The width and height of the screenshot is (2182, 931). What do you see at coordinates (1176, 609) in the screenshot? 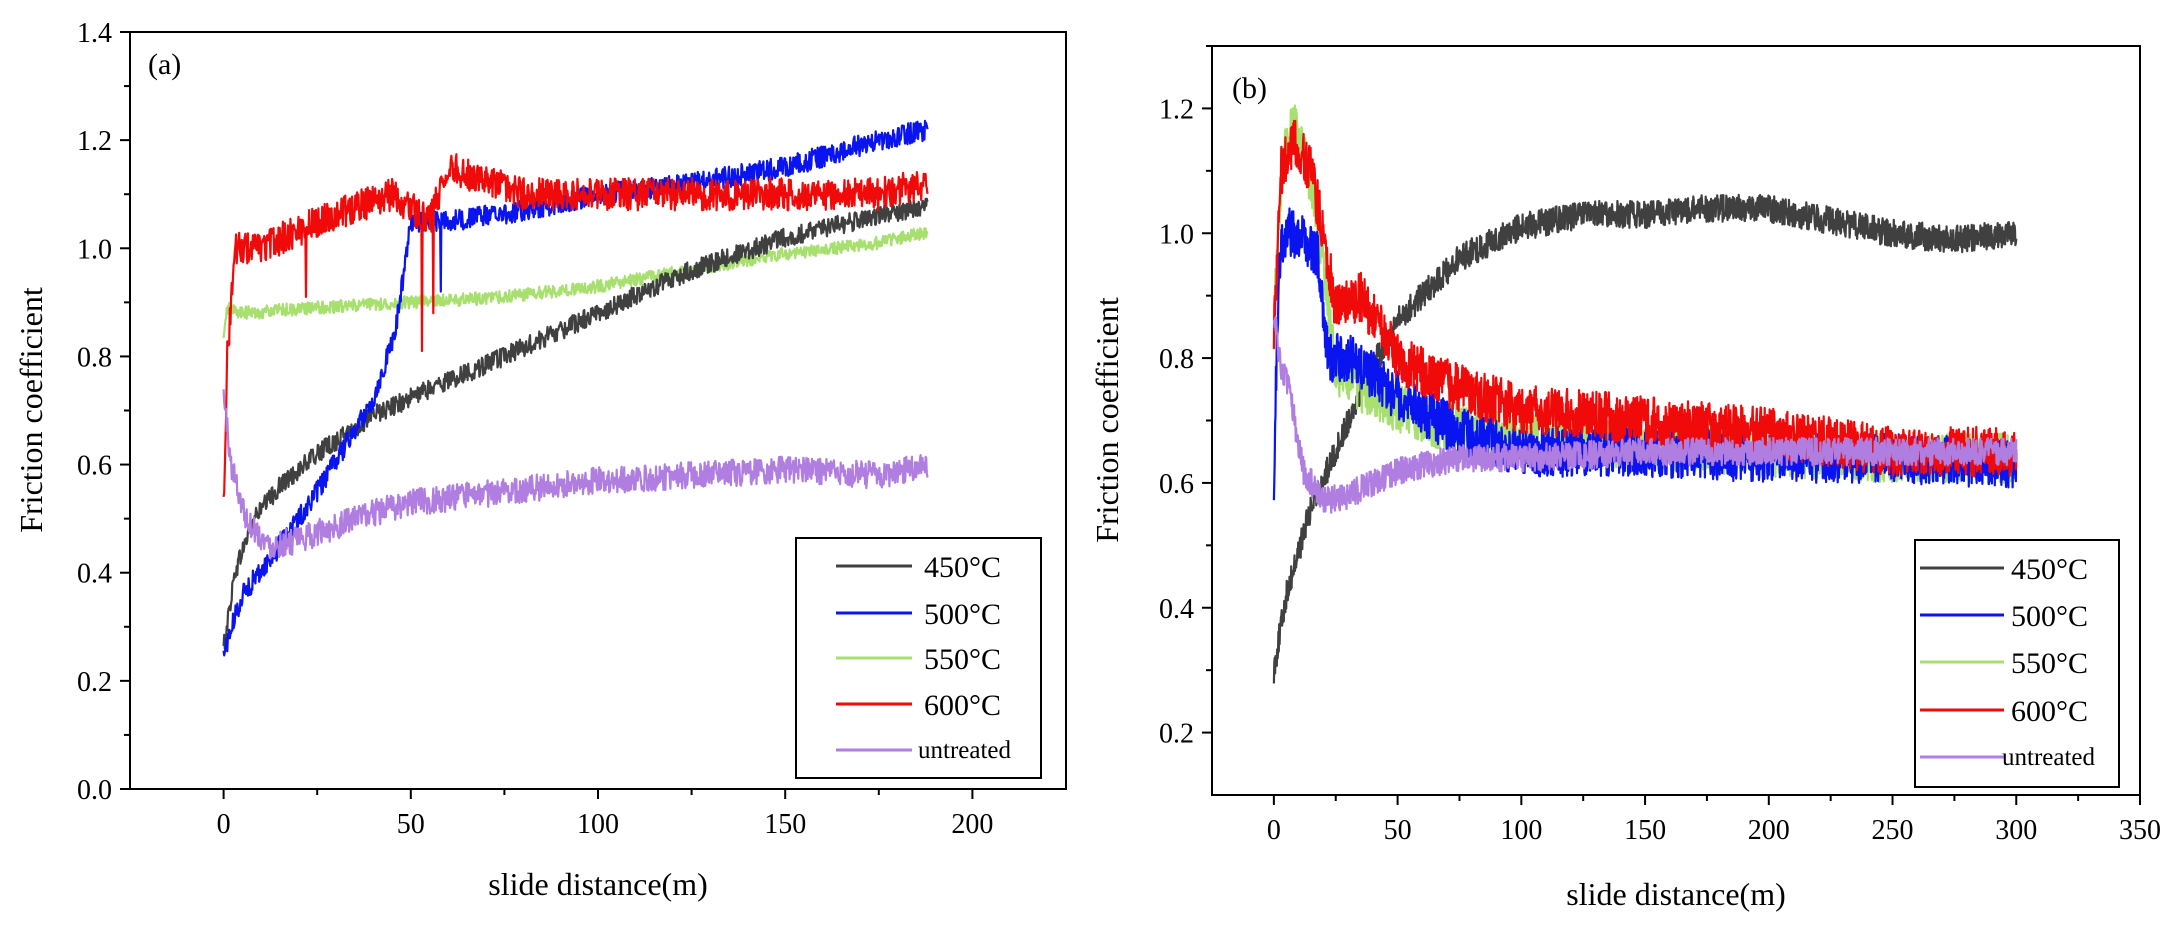
I see `chart-b-y-tick-label: 0.4` at bounding box center [1176, 609].